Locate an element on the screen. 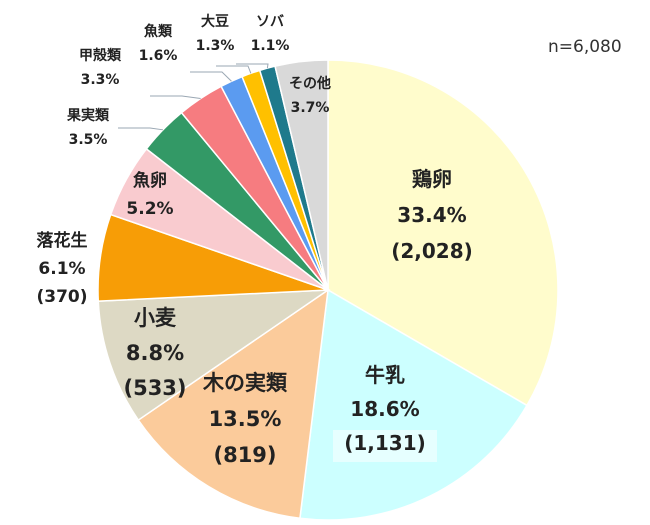 Image resolution: width=650 pixels, height=525 pixels. slice-percent-label: 5.2% is located at coordinates (149, 209).